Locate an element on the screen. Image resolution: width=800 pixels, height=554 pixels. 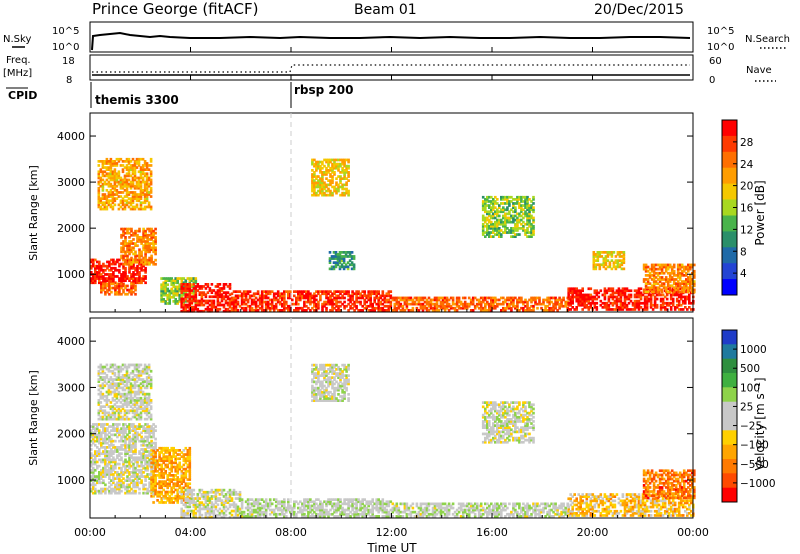
beam-label: Beam 01 is located at coordinates (385, 10).